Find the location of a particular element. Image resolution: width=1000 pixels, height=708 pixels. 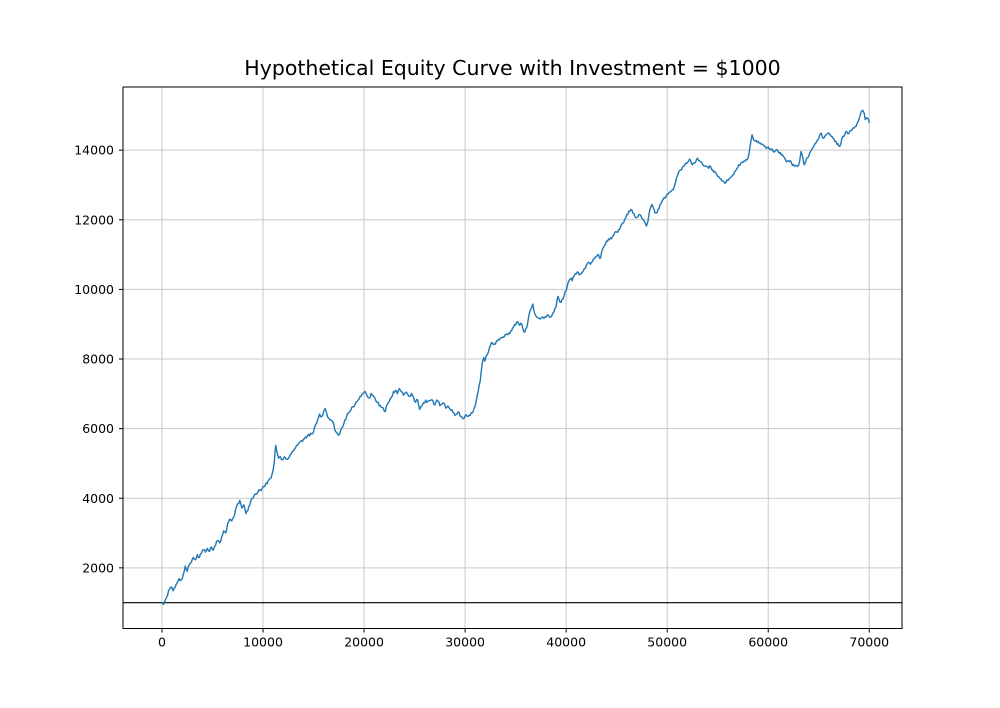

y-axis-tick-label: 2000 is located at coordinates (98, 567).